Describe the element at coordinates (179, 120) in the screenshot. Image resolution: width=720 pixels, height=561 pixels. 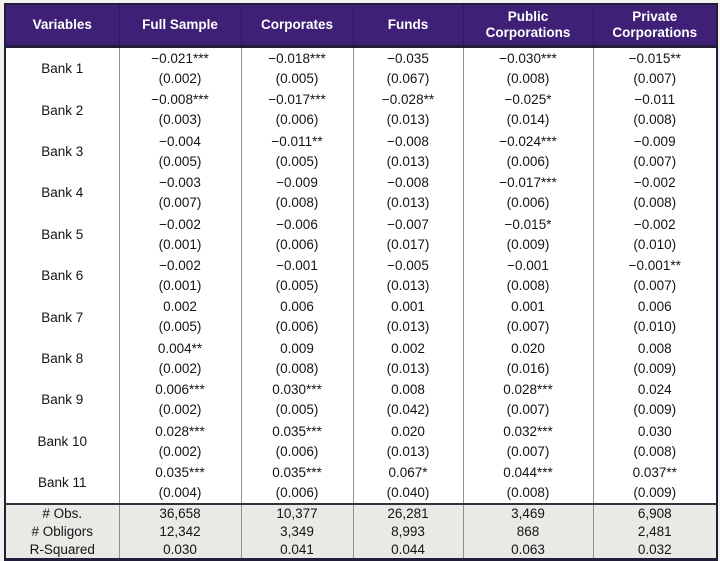
I see `se-cell: (0.003)` at that location.